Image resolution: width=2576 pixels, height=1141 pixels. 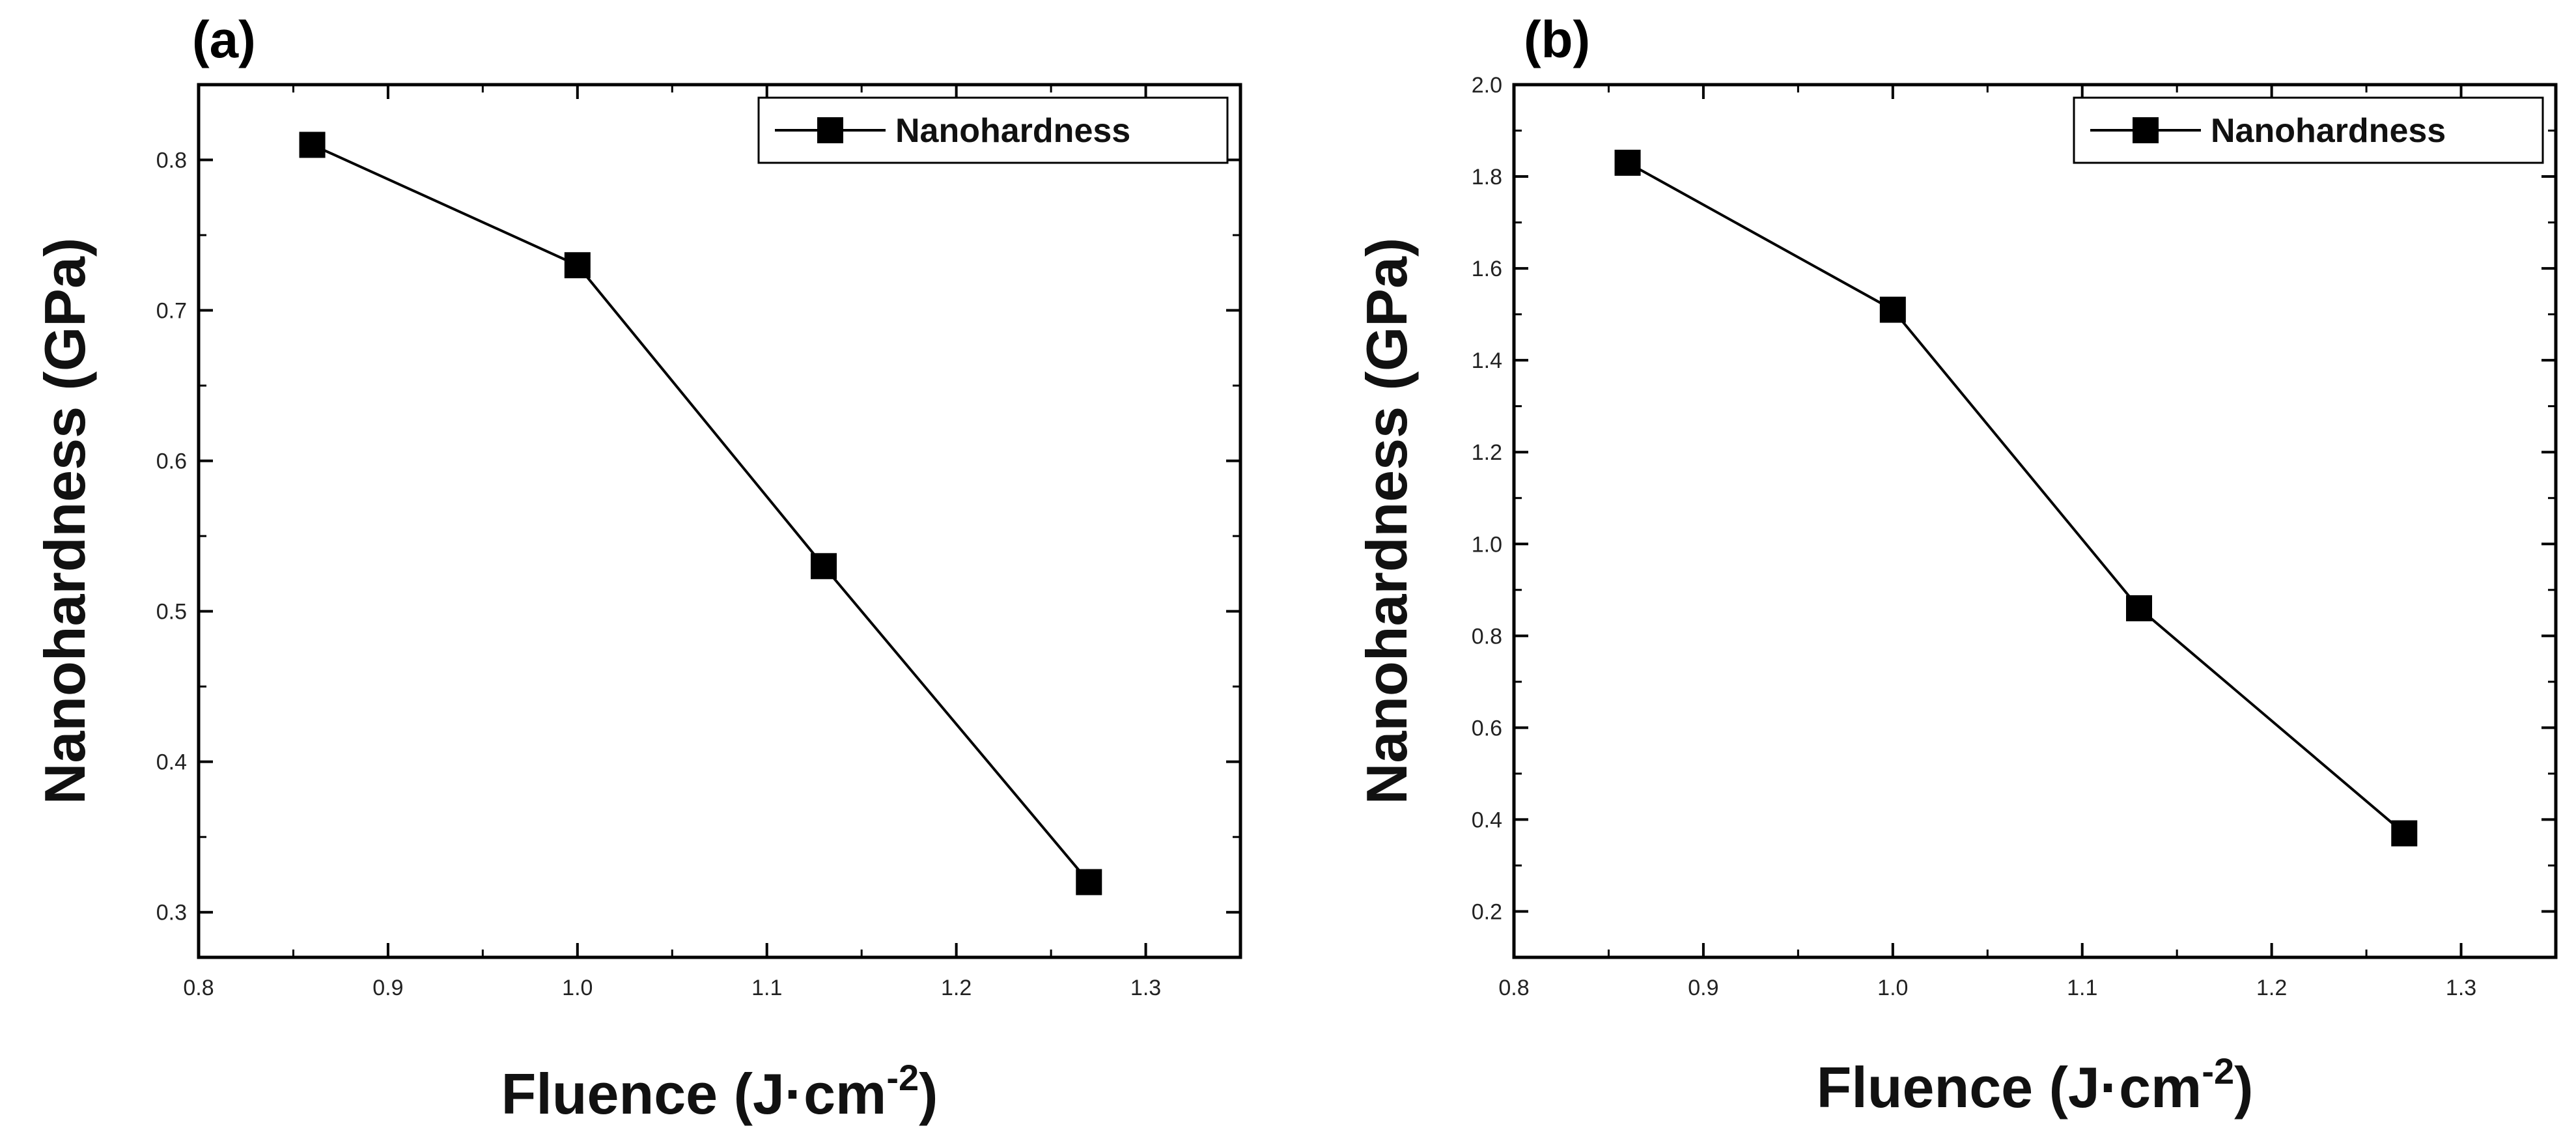 I want to click on y-axis-title-b: Nanohardness (GPa), so click(x=1387, y=521).